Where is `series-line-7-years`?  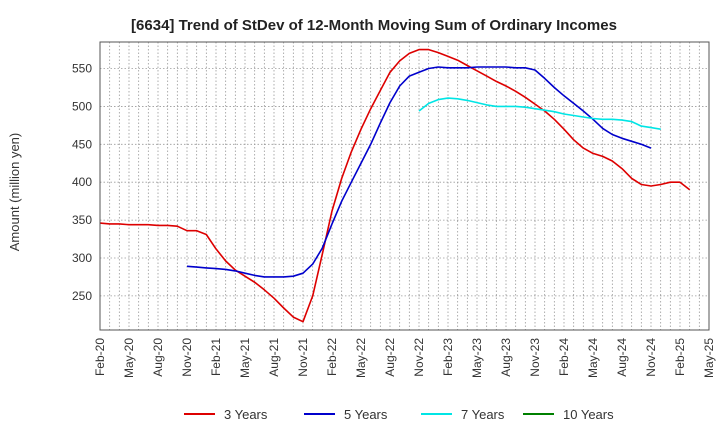
series-line-7-years is located at coordinates (539, 113).